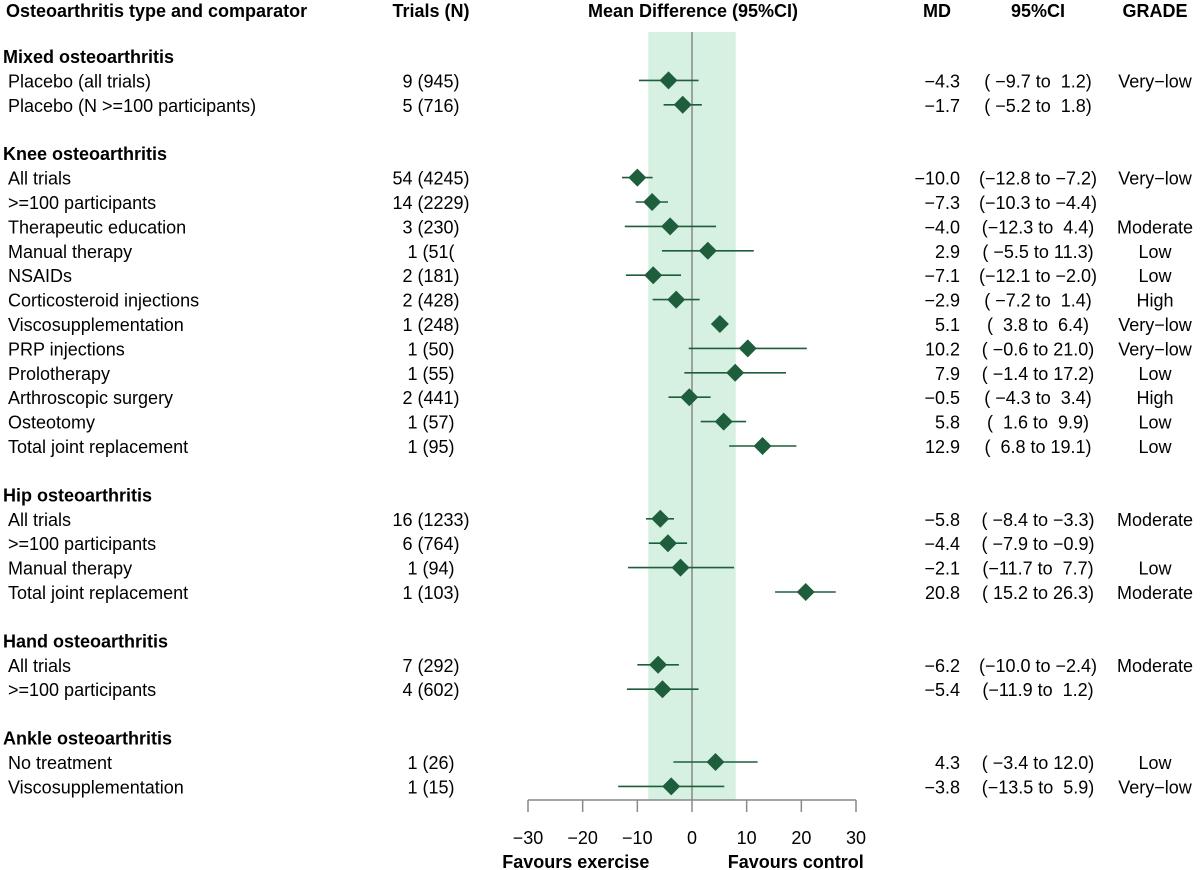  Describe the element at coordinates (1154, 398) in the screenshot. I see `row-grade: High` at that location.